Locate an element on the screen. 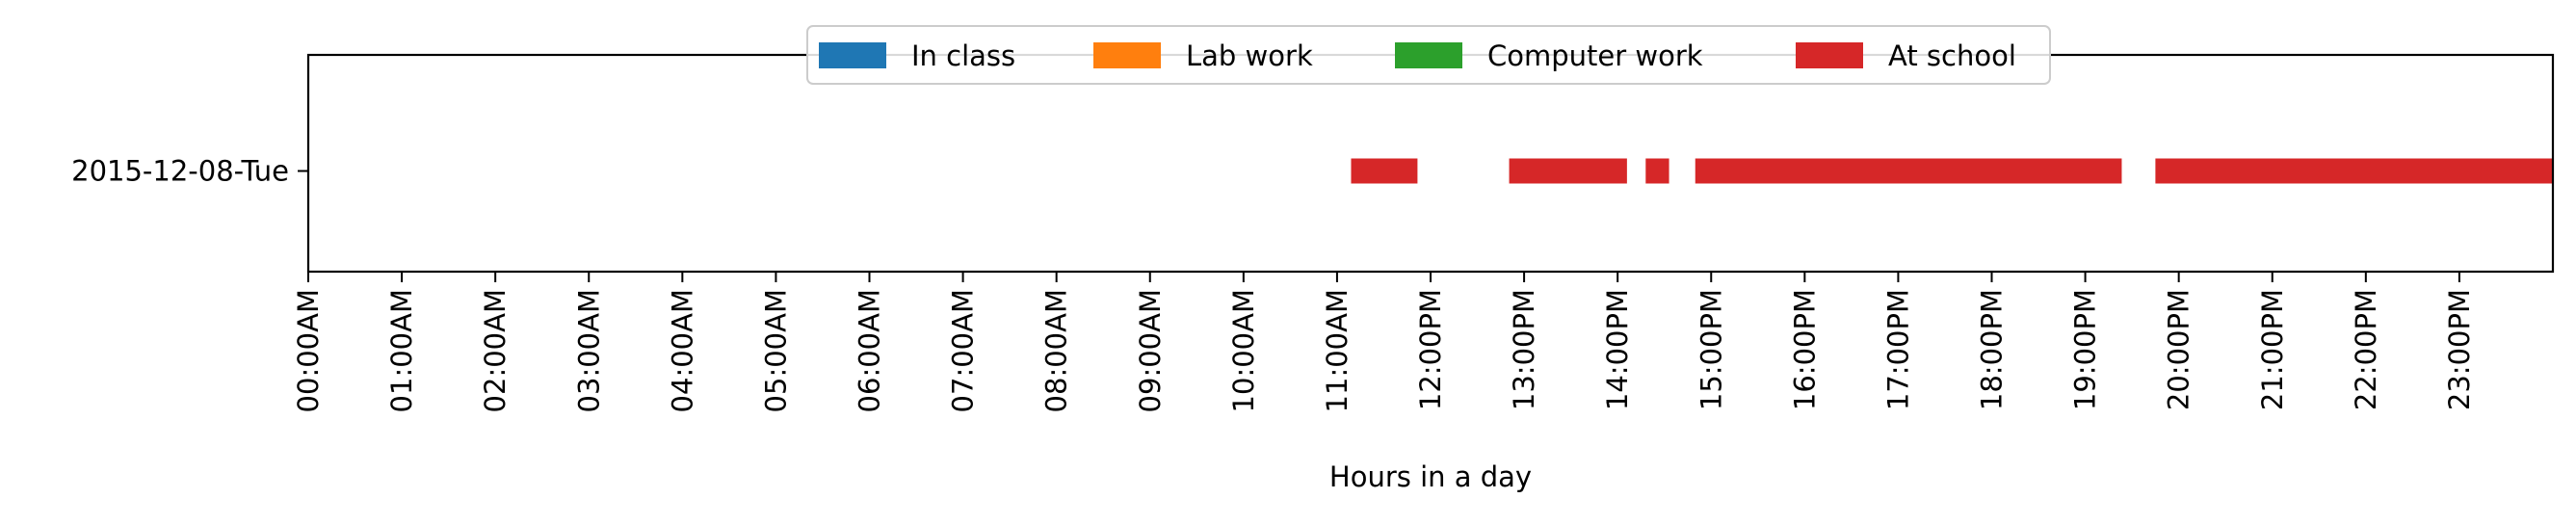 The image size is (2576, 525). x-tick-label: 14:00PM is located at coordinates (1617, 350).